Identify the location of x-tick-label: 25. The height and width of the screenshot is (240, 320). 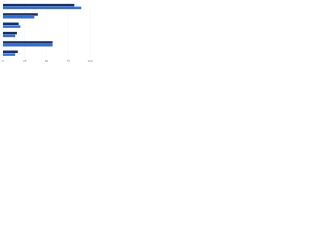
(25, 61).